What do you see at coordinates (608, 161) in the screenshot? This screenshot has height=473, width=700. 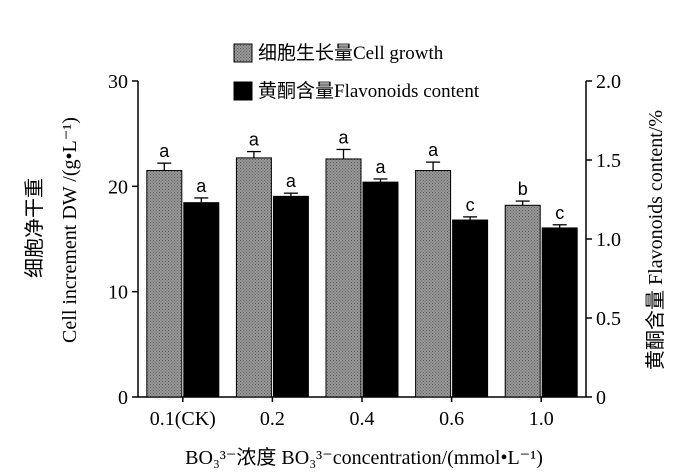 I see `right-tick-label: 1.5` at bounding box center [608, 161].